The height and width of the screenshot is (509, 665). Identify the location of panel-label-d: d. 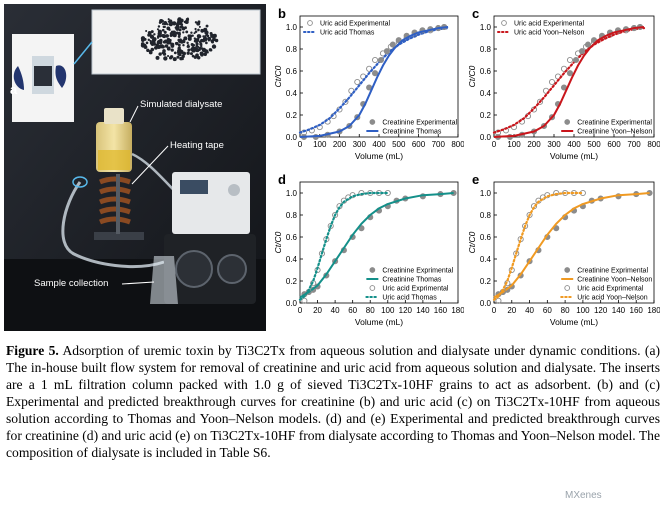
(282, 179).